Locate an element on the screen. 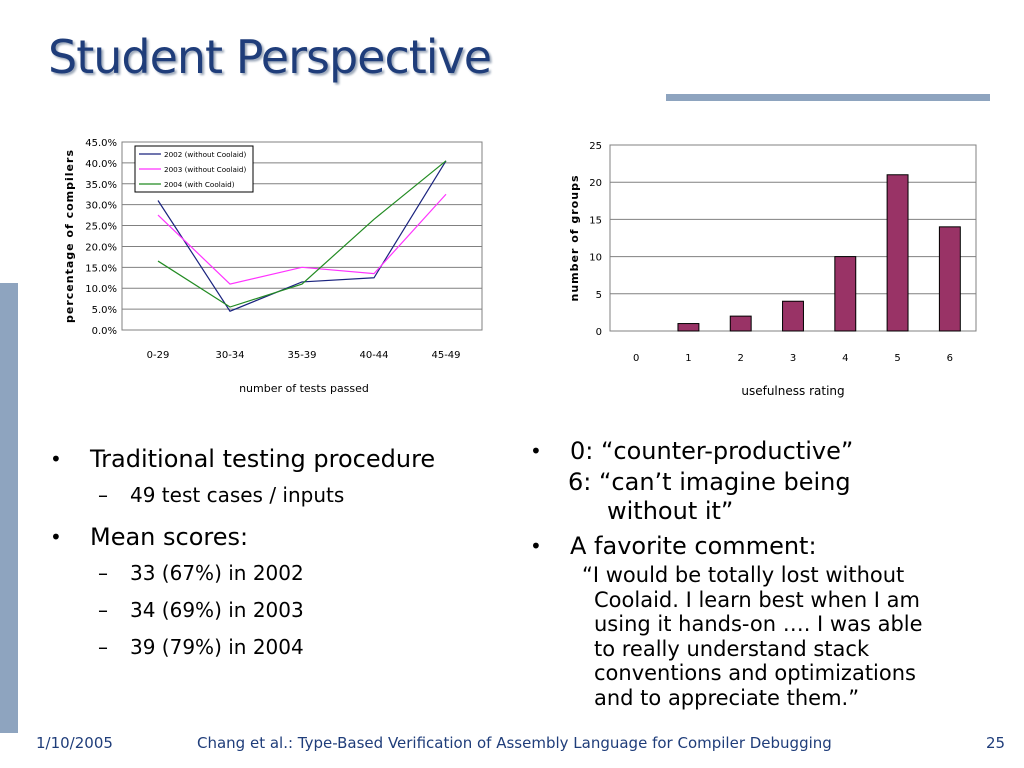 Image resolution: width=1024 pixels, height=768 pixels. bar-chart-x-tick: 4 is located at coordinates (845, 358).